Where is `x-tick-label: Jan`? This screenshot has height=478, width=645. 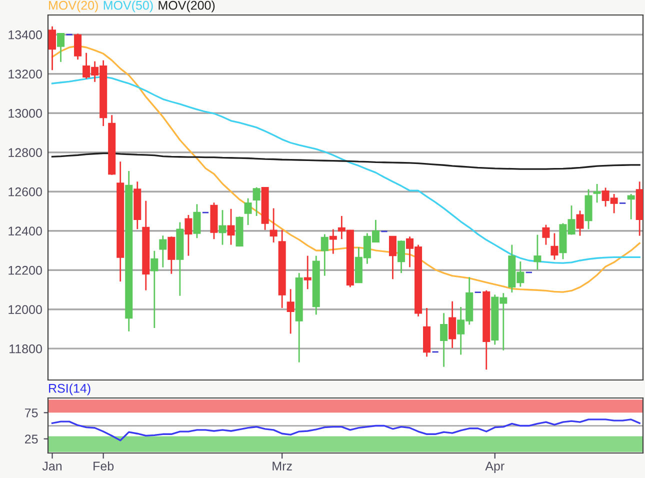 x-tick-label: Jan is located at coordinates (52, 466).